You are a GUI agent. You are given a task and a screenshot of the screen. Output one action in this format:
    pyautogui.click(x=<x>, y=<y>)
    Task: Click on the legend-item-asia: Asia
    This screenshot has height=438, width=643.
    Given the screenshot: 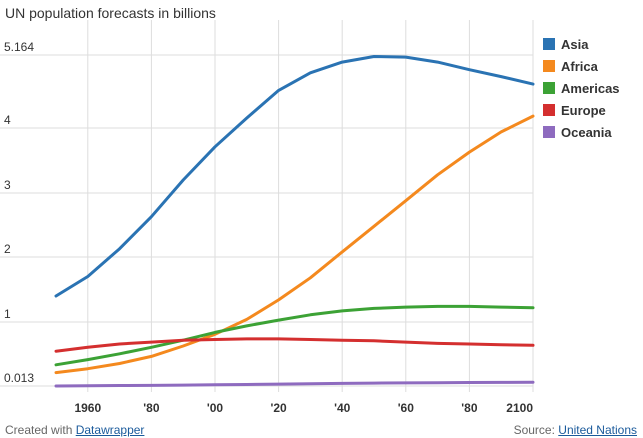 What is the action you would take?
    pyautogui.click(x=581, y=44)
    